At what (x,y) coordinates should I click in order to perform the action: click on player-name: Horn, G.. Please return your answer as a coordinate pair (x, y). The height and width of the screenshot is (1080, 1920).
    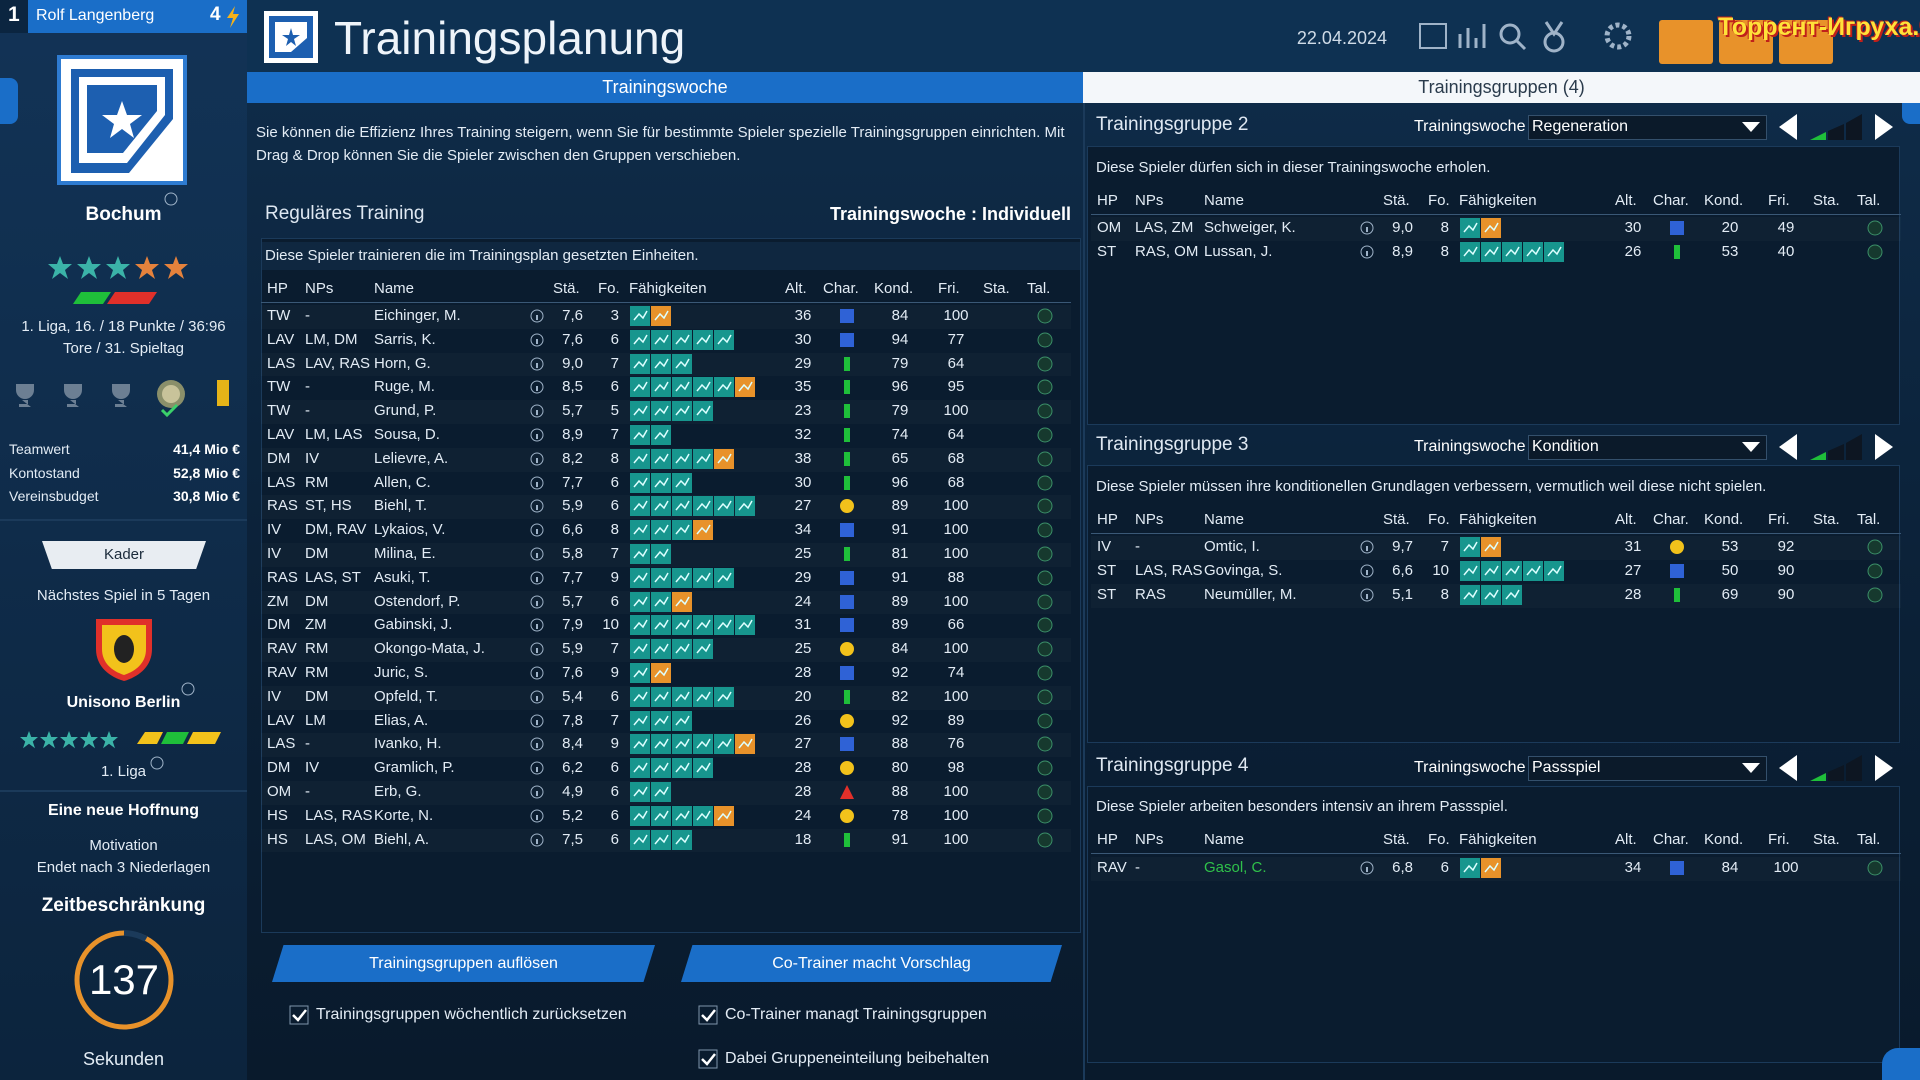
    Looking at the image, I should click on (402, 363).